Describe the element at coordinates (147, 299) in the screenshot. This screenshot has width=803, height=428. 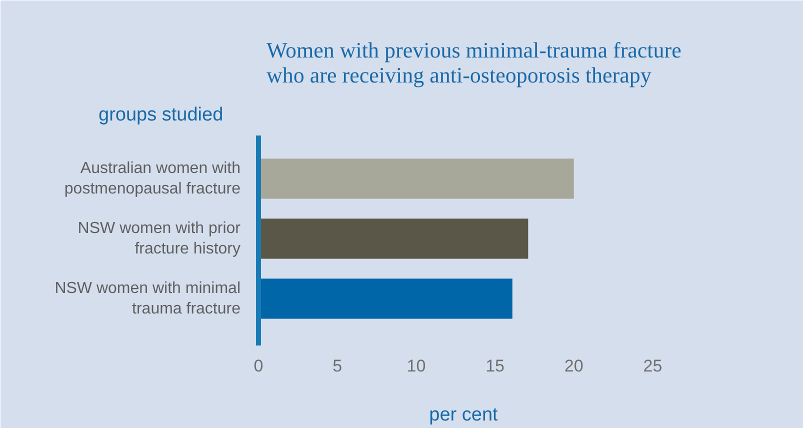
I see `y-tick-label: NSW women with minimal trauma fracture` at that location.